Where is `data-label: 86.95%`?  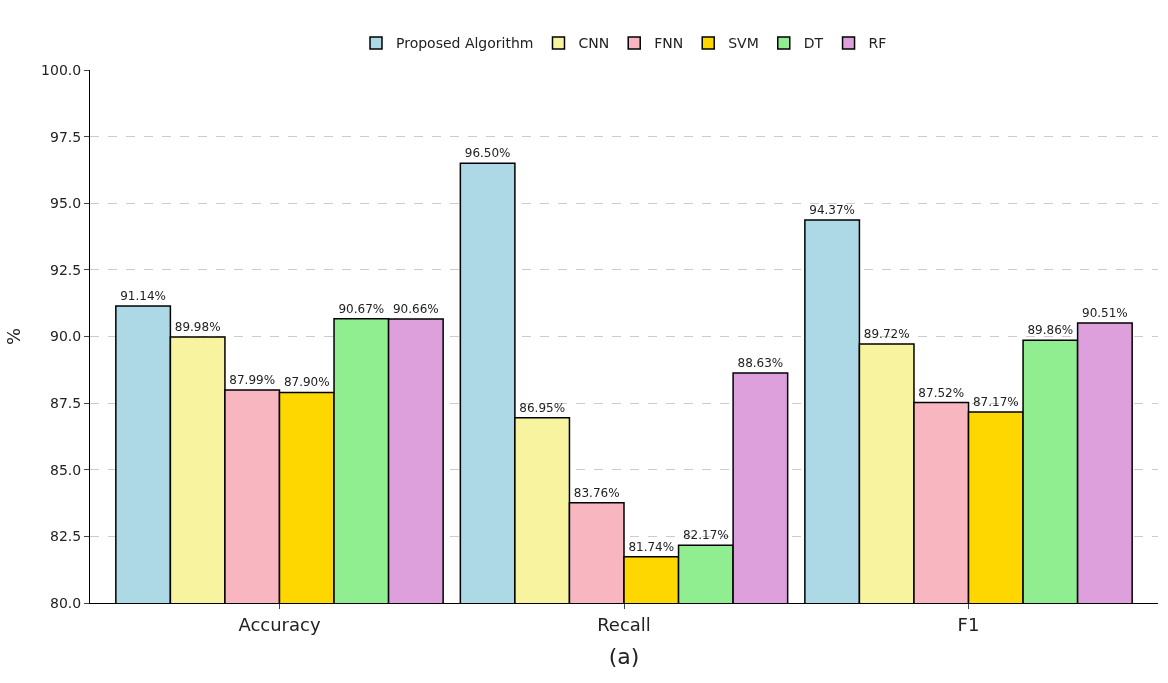 data-label: 86.95% is located at coordinates (542, 407).